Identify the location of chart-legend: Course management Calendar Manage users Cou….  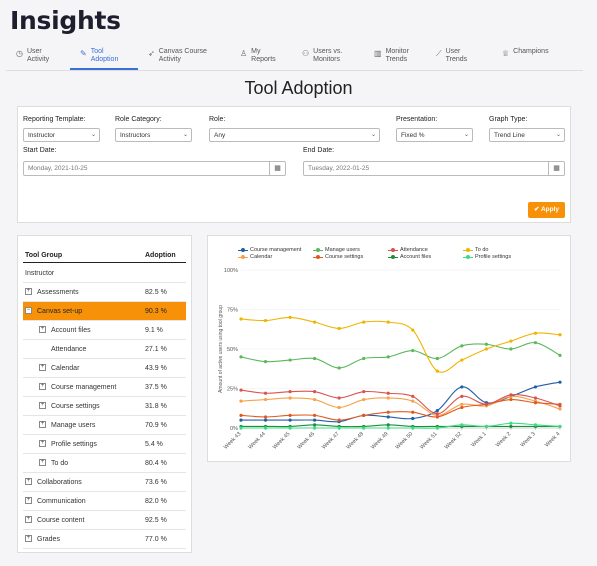
(403, 255).